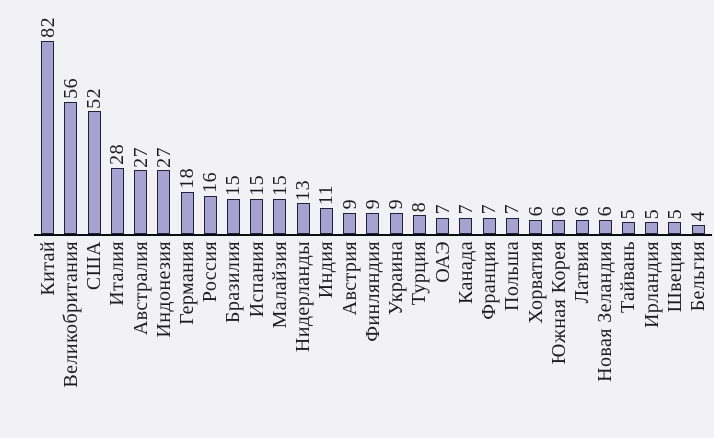 This screenshot has width=714, height=438. Describe the element at coordinates (187, 178) in the screenshot. I see `bar-value-label: 18` at that location.